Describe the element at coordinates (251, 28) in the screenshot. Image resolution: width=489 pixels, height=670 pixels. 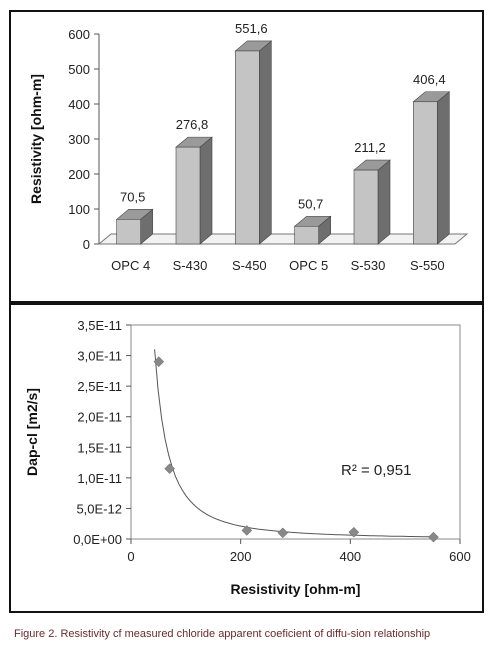
I see `bar-value-label: 551,6` at that location.